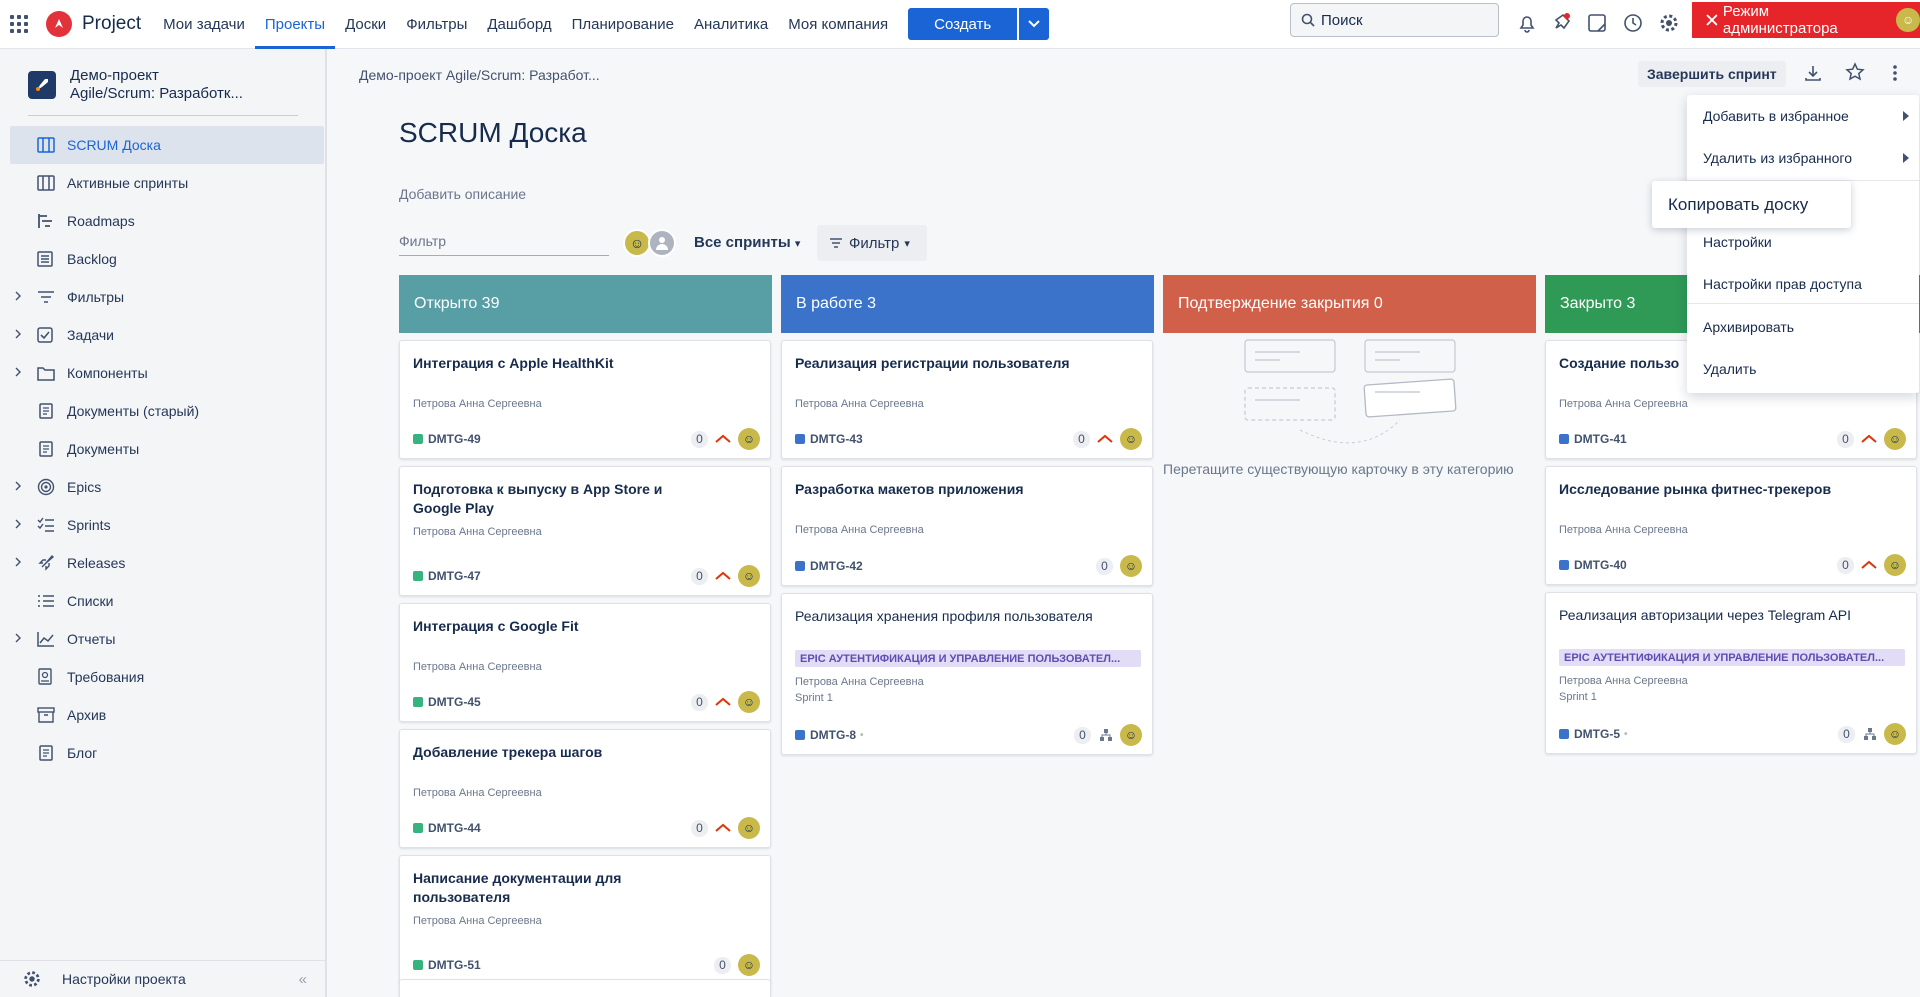 The height and width of the screenshot is (997, 1920). What do you see at coordinates (19, 24) in the screenshot?
I see `app-switcher-icon` at bounding box center [19, 24].